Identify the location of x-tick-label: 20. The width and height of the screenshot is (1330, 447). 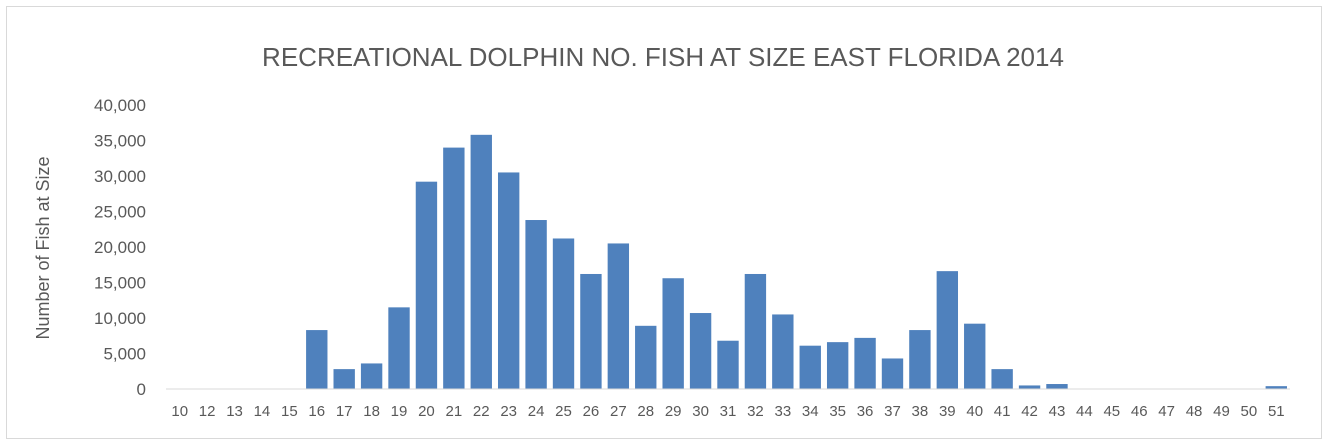
(426, 411).